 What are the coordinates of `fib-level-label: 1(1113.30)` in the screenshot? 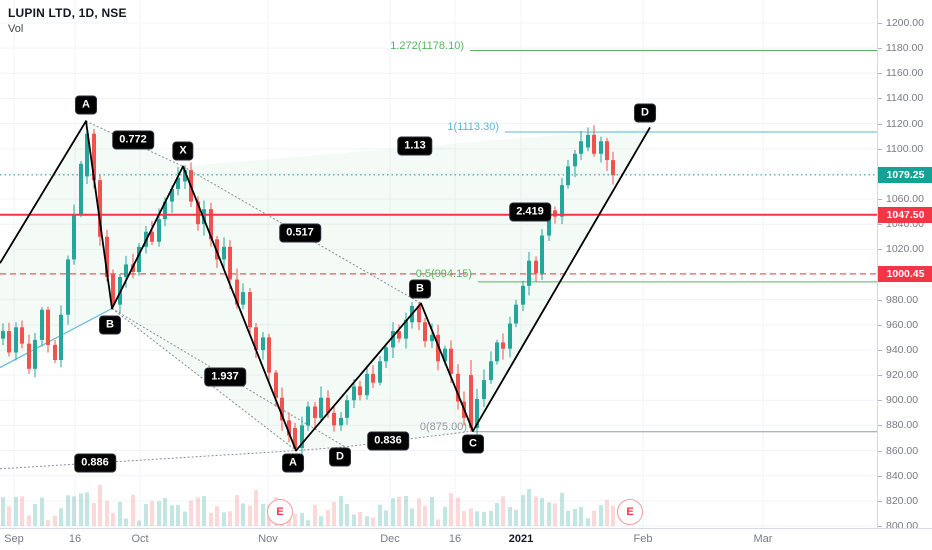 It's located at (473, 127).